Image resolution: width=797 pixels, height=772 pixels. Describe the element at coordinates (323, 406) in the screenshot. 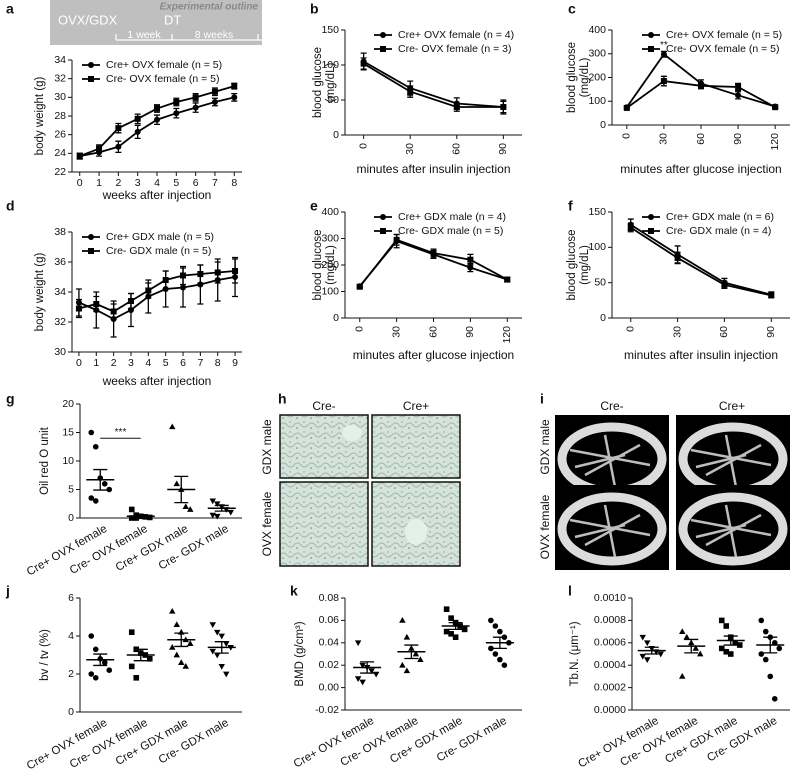

I see `column-label: Cre-` at that location.